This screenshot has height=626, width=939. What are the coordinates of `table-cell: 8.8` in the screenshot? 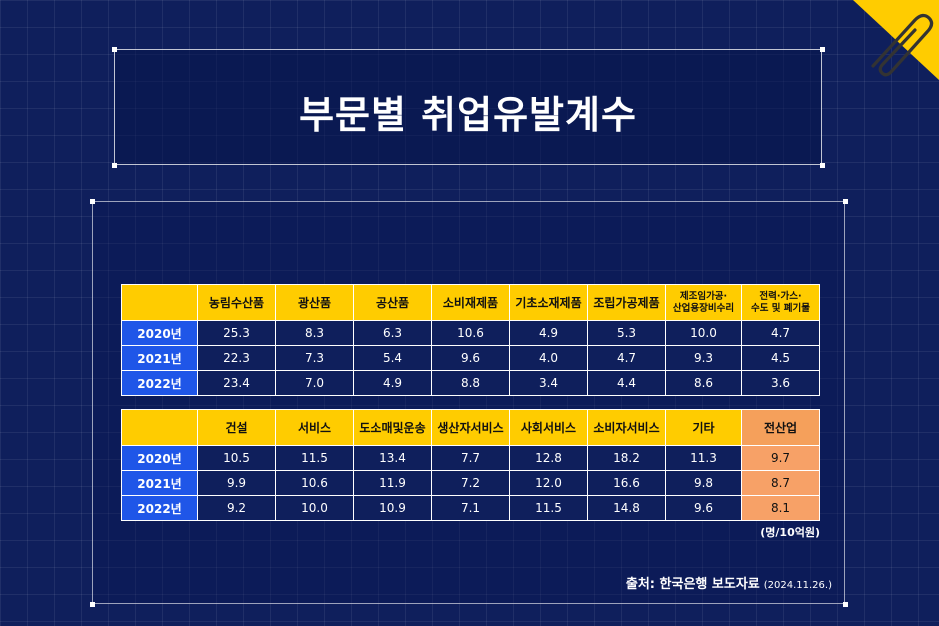 It's located at (470, 383).